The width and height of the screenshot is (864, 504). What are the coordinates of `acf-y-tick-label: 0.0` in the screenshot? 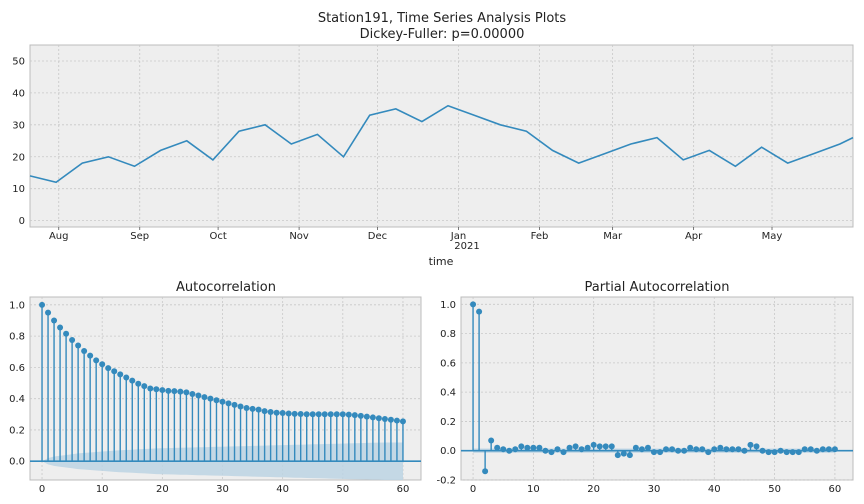 It's located at (17, 462).